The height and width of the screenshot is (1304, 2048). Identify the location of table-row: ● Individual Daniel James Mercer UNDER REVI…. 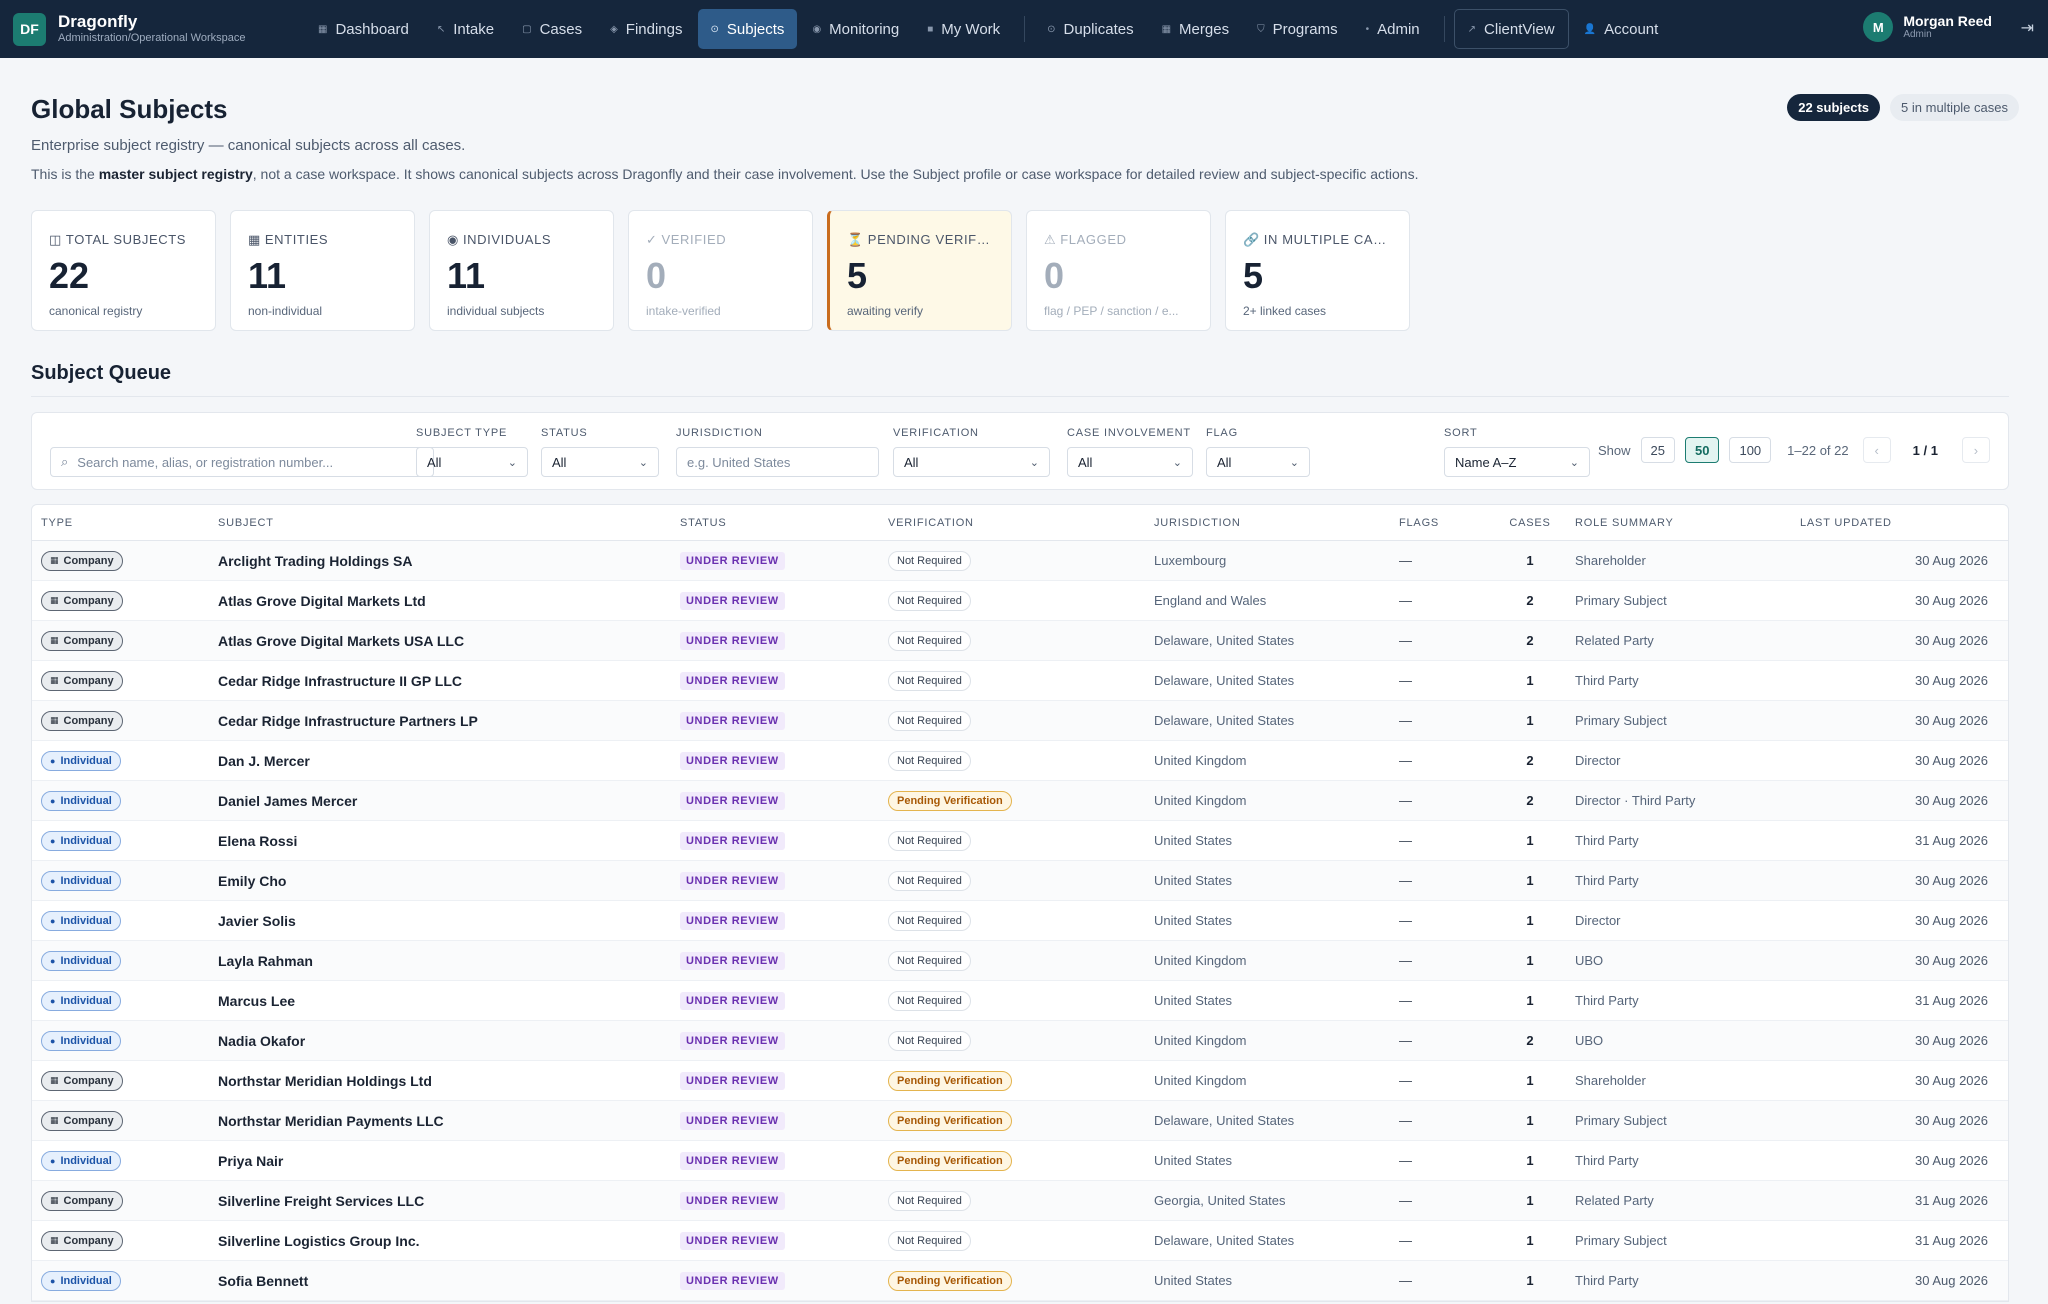
(1020, 801).